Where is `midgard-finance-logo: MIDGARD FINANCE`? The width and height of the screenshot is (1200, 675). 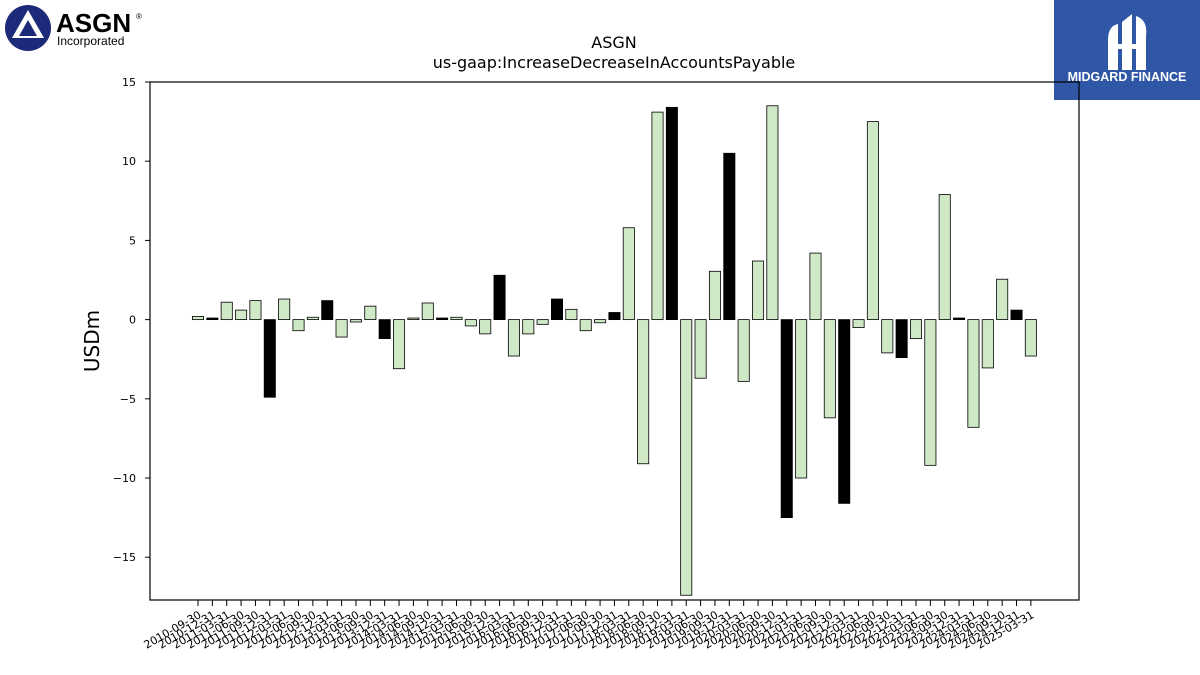 midgard-finance-logo: MIDGARD FINANCE is located at coordinates (1127, 50).